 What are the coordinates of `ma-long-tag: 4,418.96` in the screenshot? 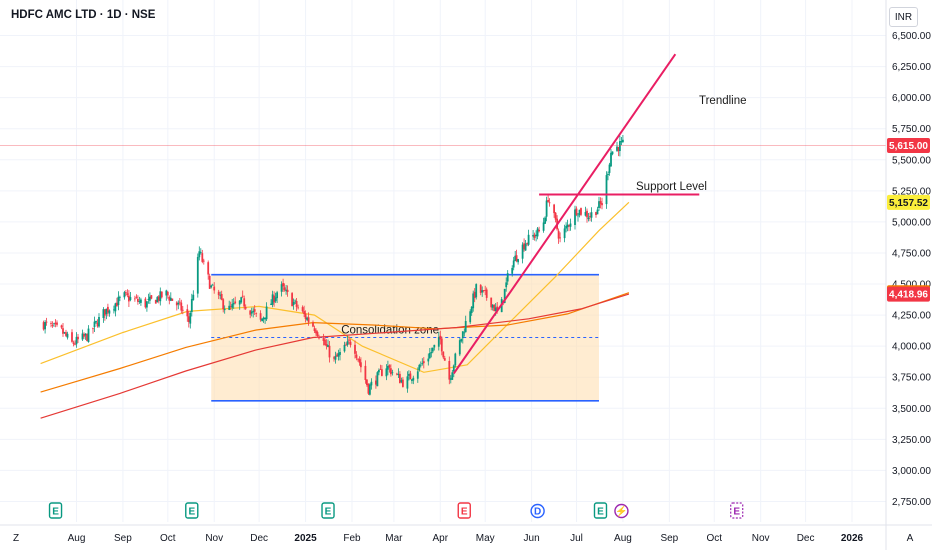 It's located at (908, 295).